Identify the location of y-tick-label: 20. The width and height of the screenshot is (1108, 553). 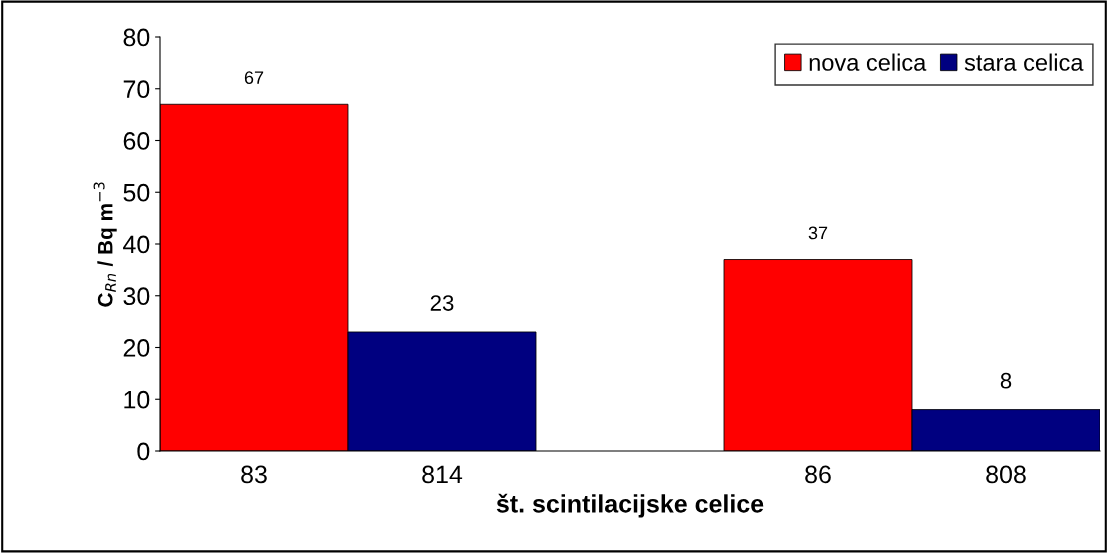
(136, 348).